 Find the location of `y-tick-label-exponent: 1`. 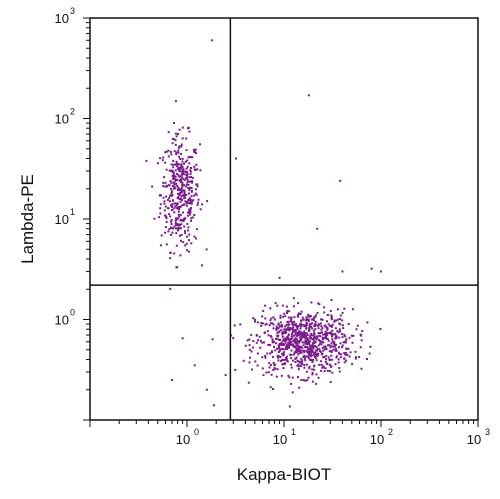

y-tick-label-exponent: 1 is located at coordinates (72, 212).